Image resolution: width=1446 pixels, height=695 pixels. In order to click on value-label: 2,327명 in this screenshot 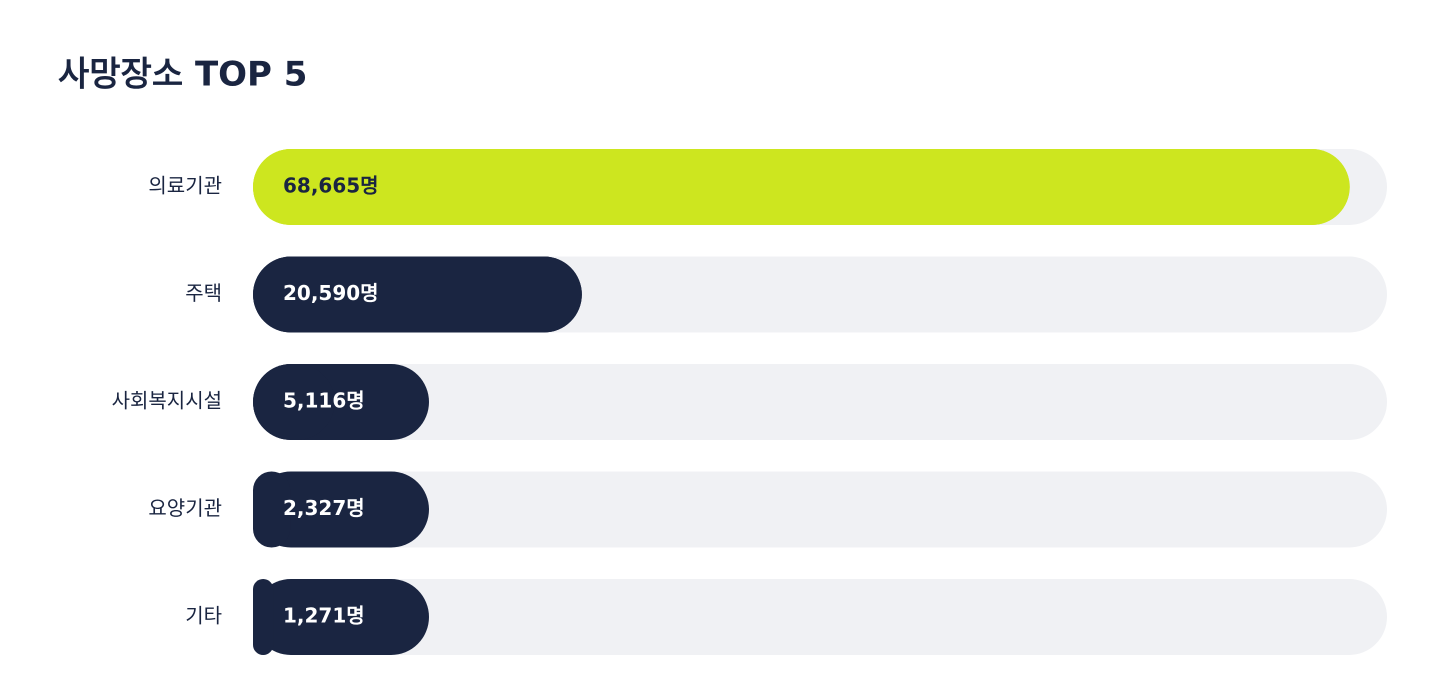, I will do `click(324, 508)`.